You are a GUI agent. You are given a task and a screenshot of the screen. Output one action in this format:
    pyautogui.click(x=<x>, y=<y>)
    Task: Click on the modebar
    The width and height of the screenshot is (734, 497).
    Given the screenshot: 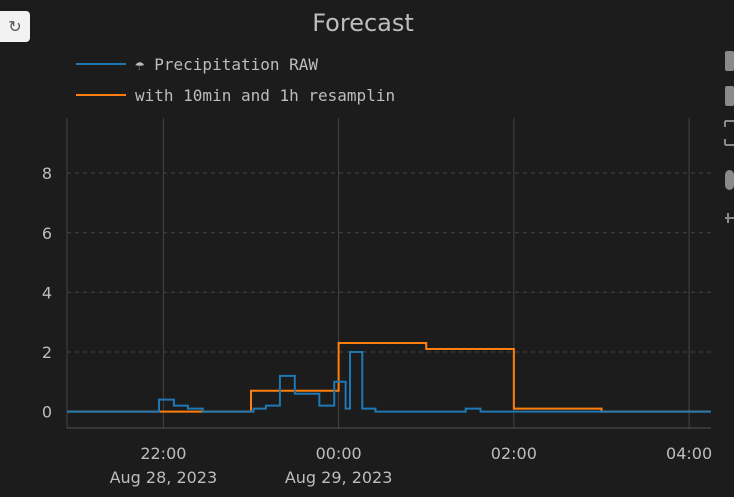 What is the action you would take?
    pyautogui.click(x=729, y=137)
    